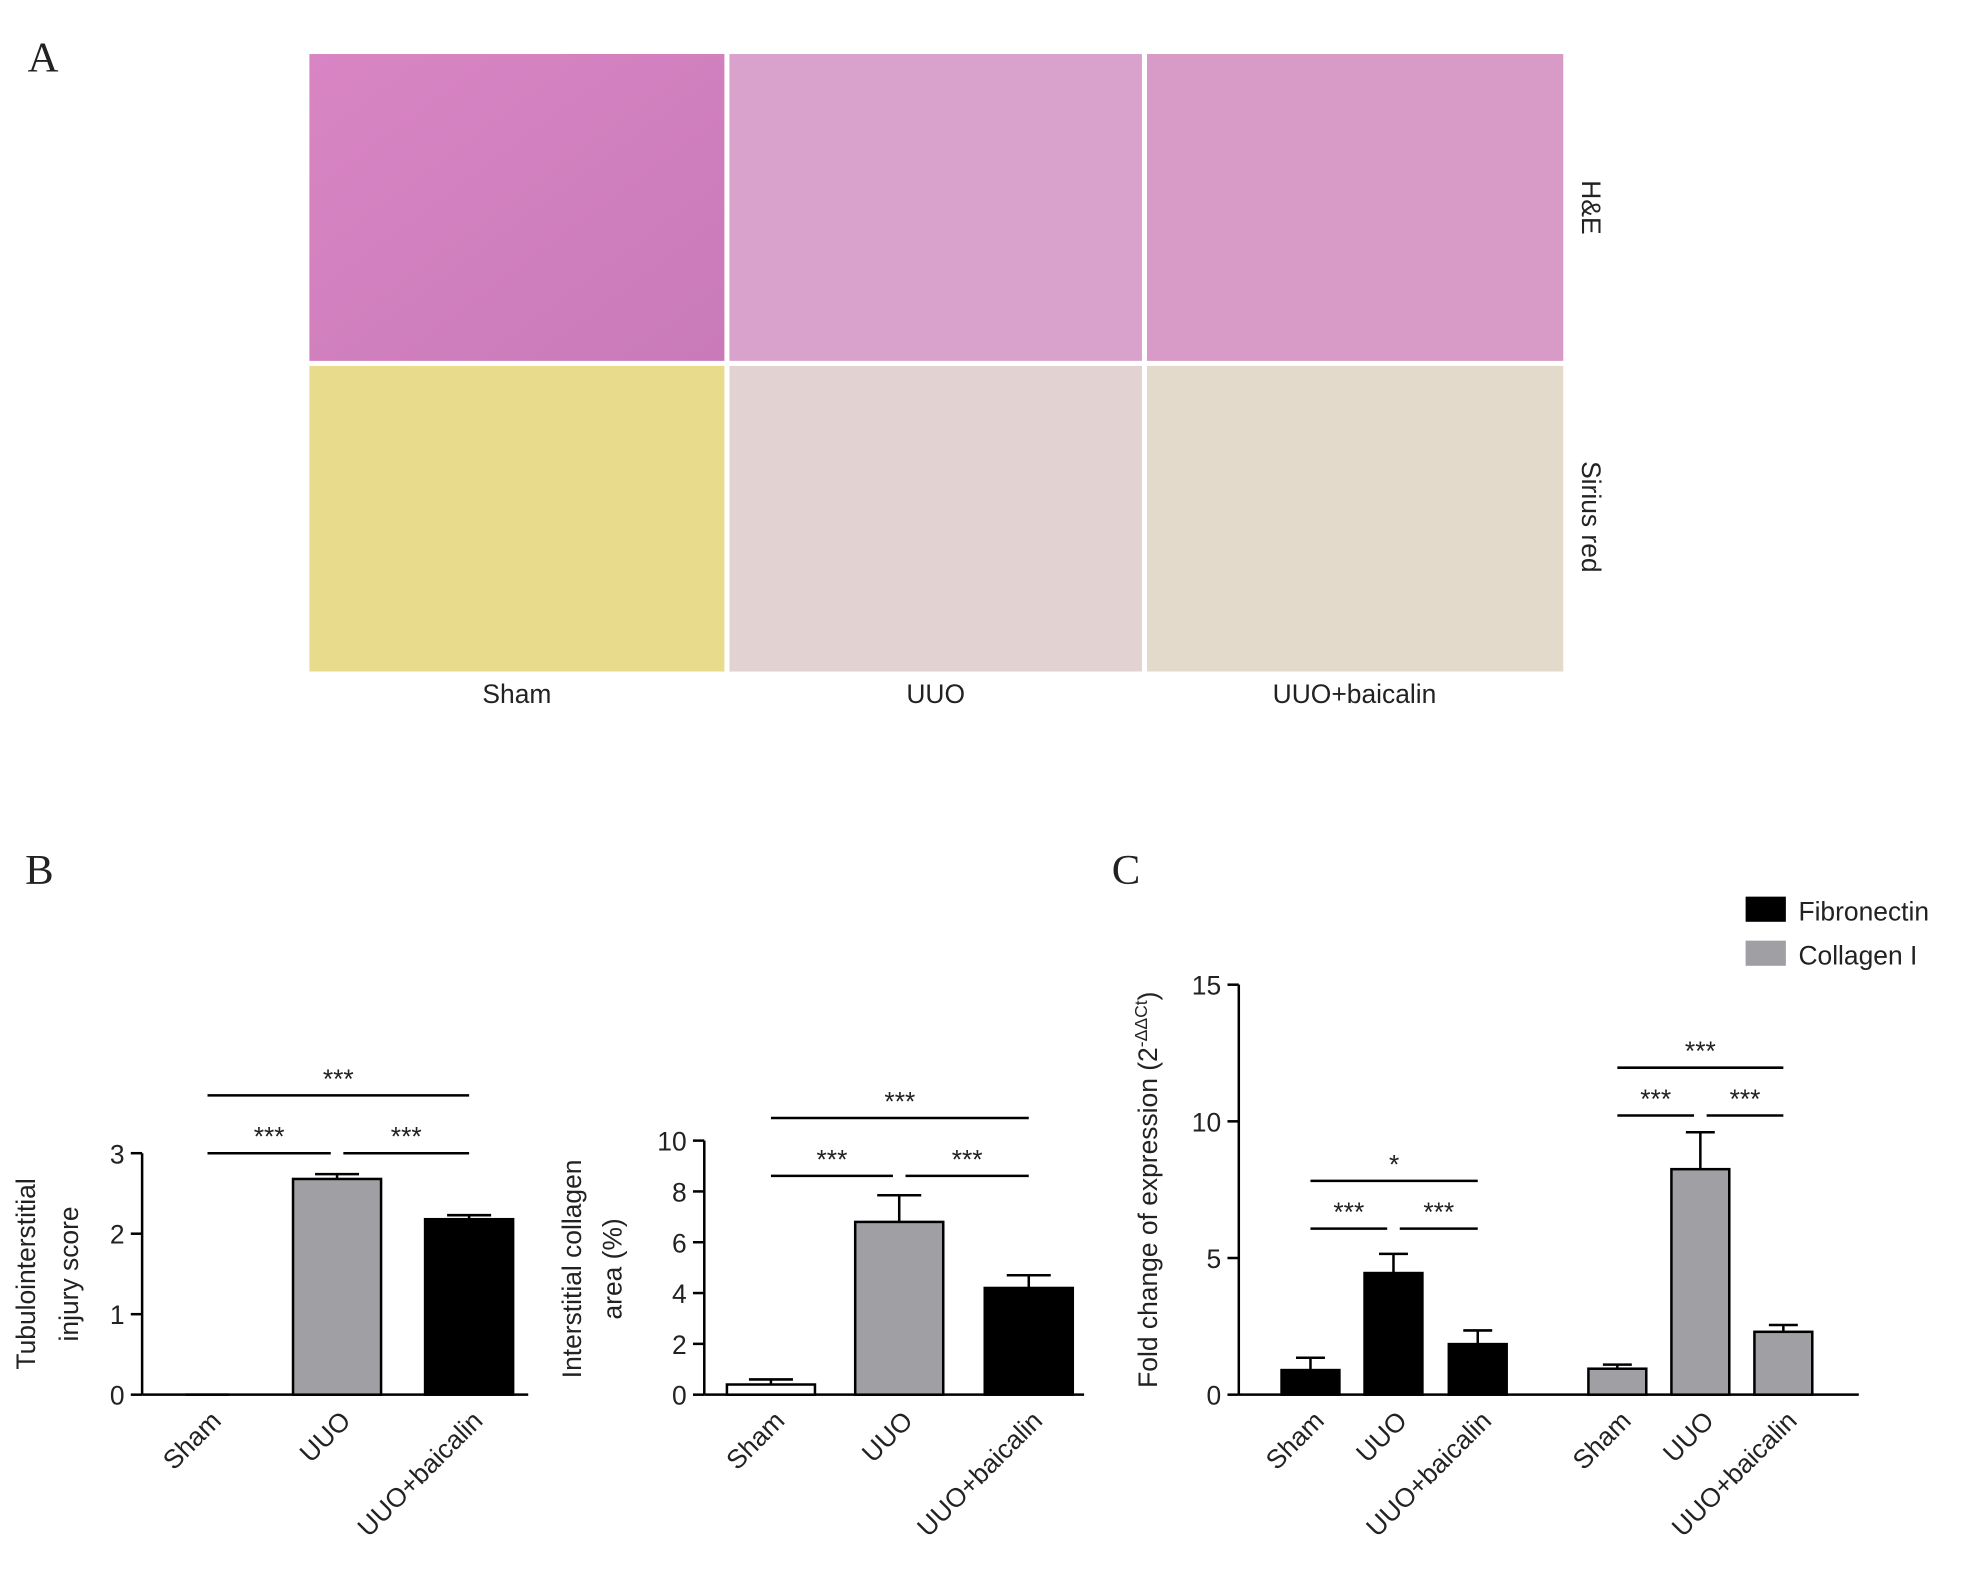 The width and height of the screenshot is (1972, 1582). I want to click on row-label: H&E, so click(1591, 207).